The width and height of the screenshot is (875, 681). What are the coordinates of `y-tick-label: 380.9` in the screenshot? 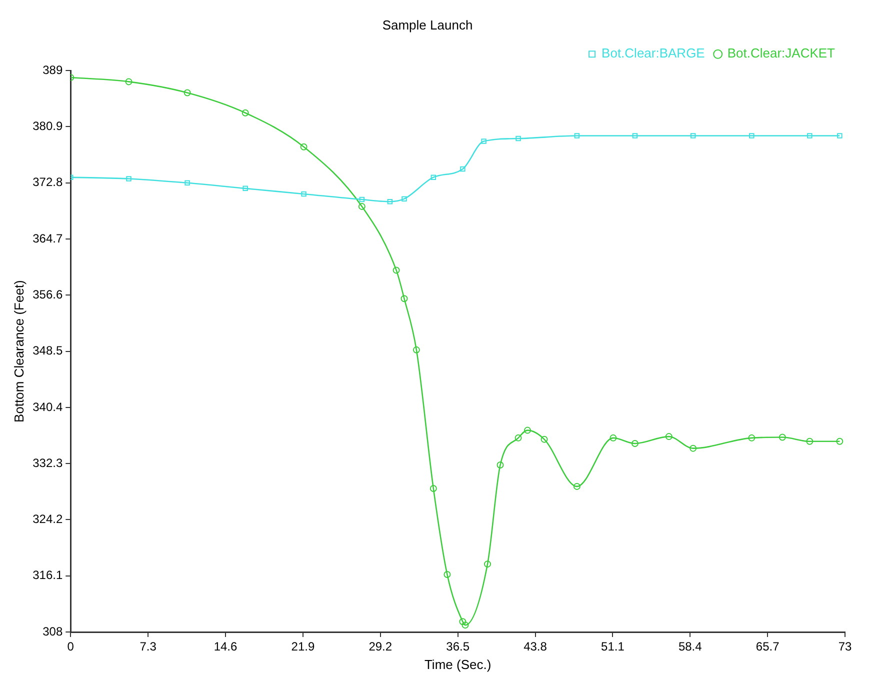 It's located at (47, 126).